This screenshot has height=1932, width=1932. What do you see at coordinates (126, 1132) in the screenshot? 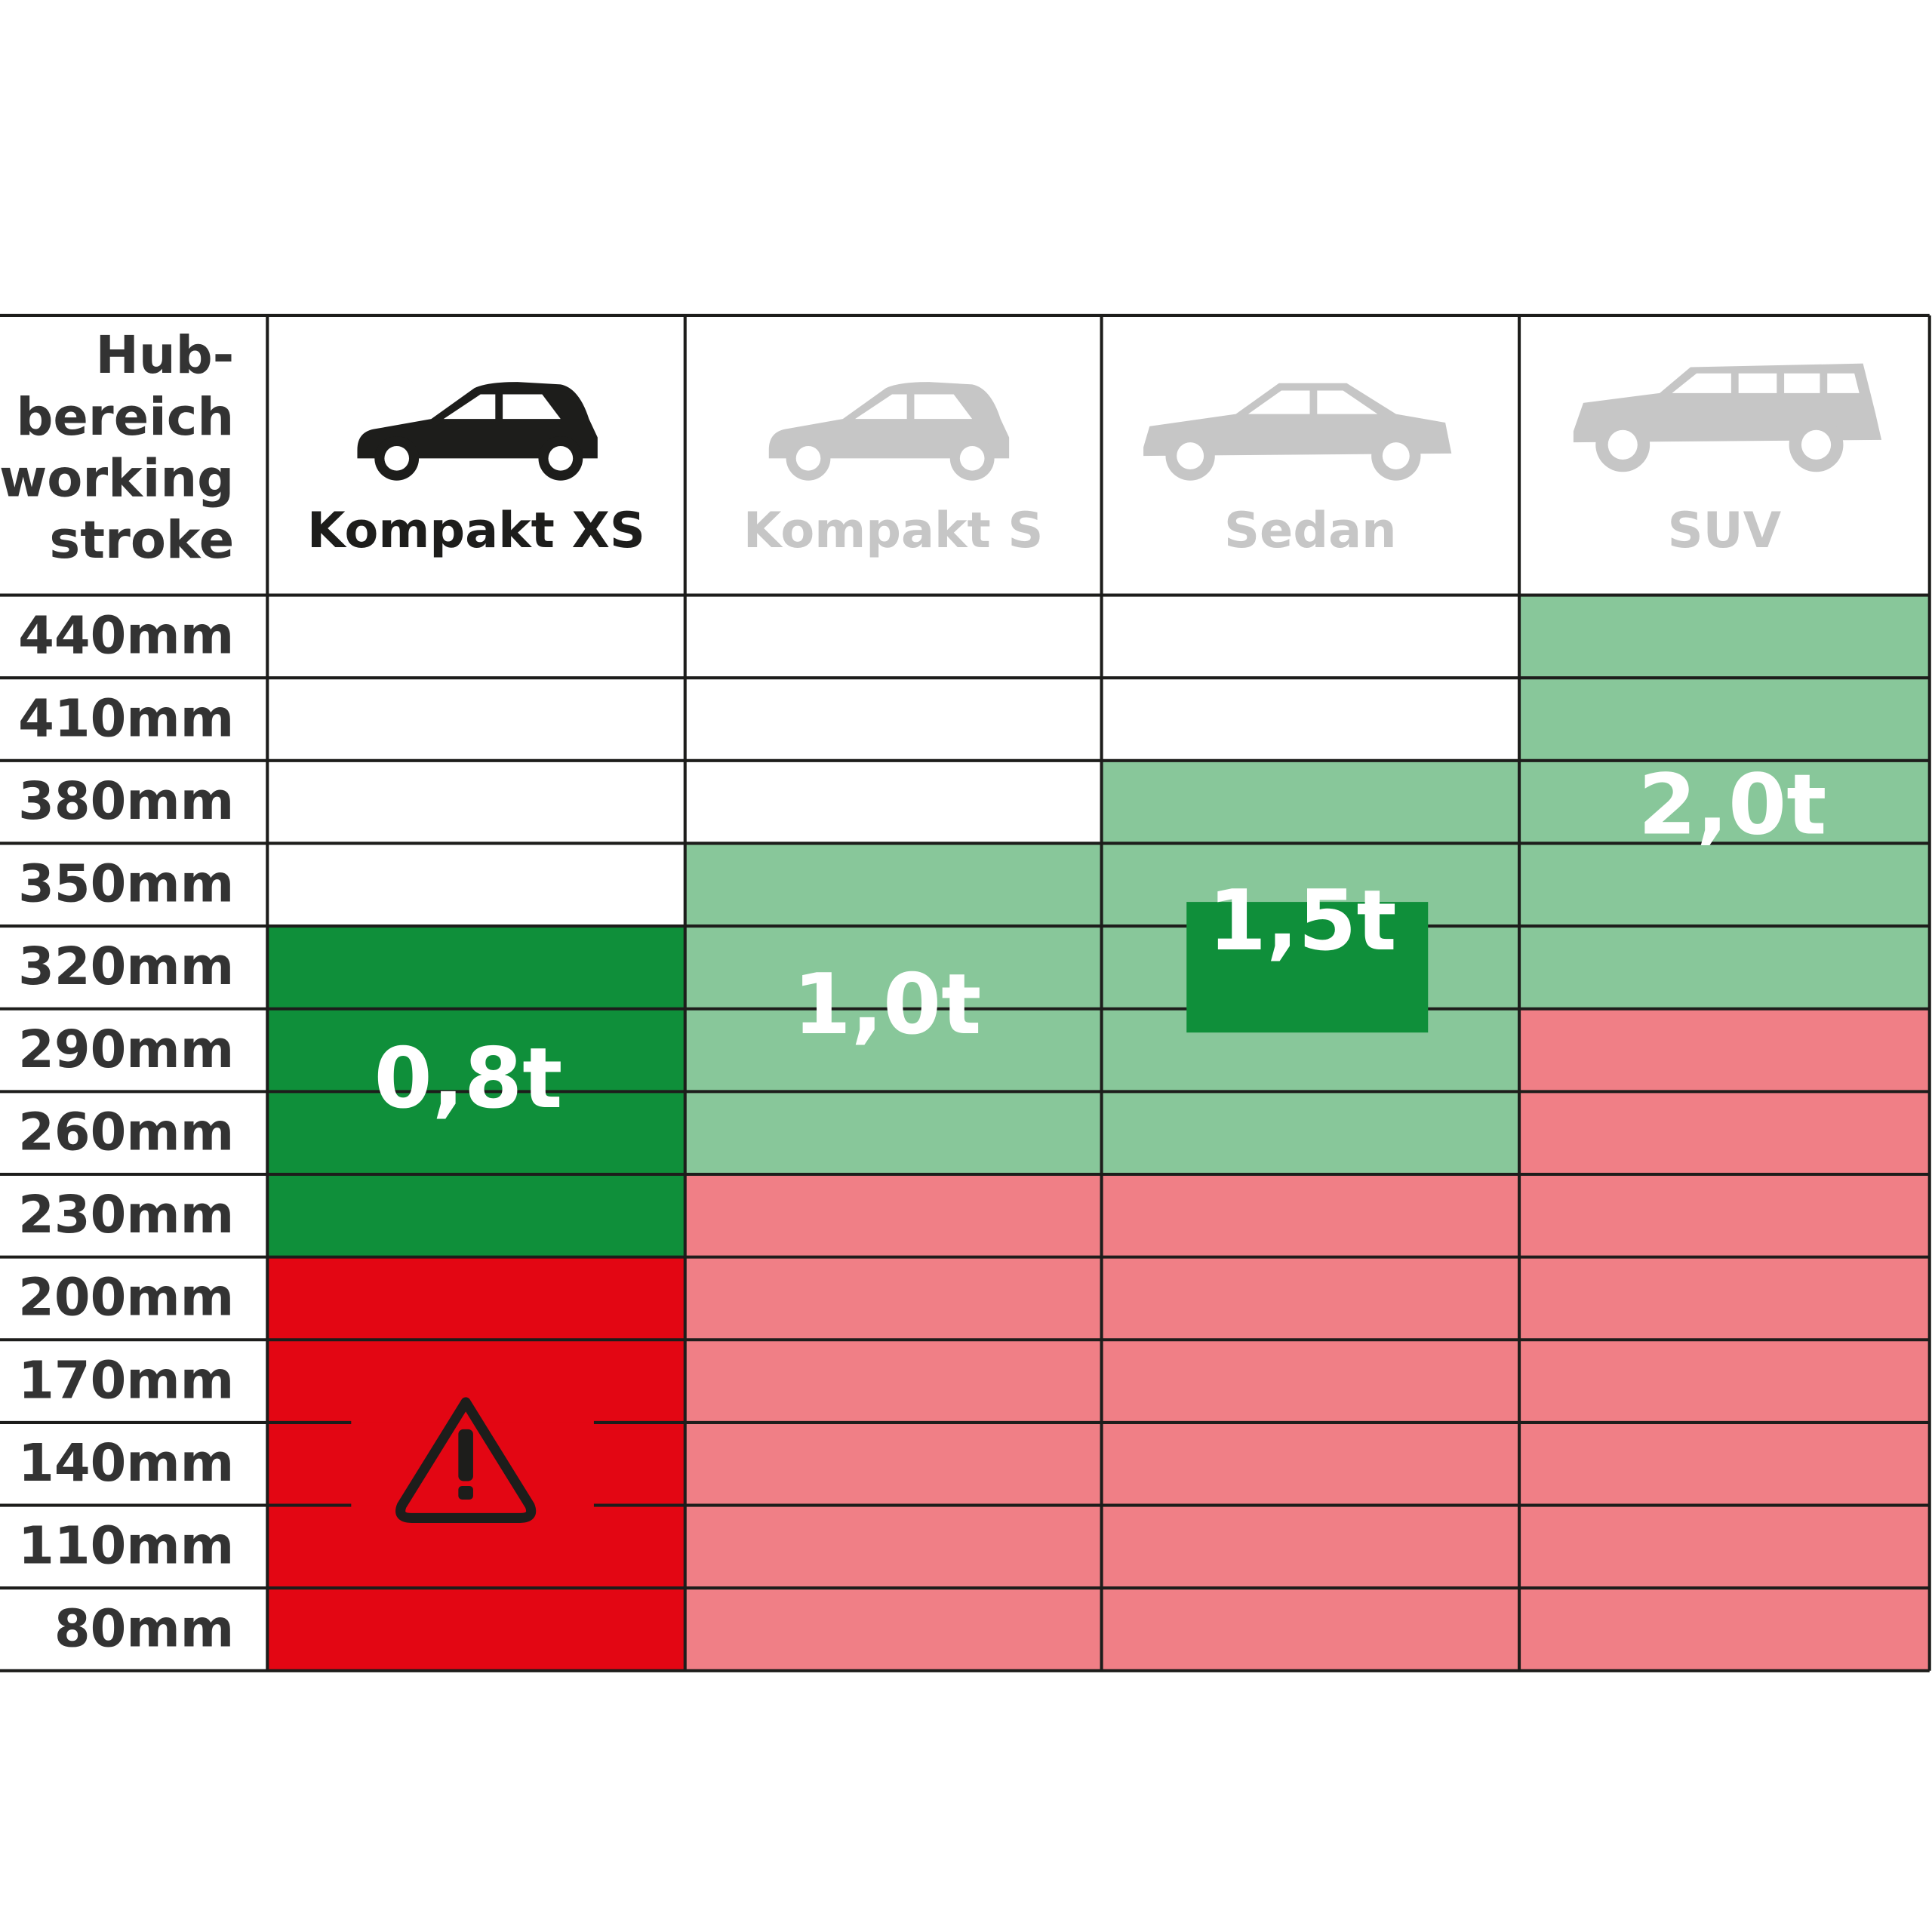
I see `row-label: 260mm` at bounding box center [126, 1132].